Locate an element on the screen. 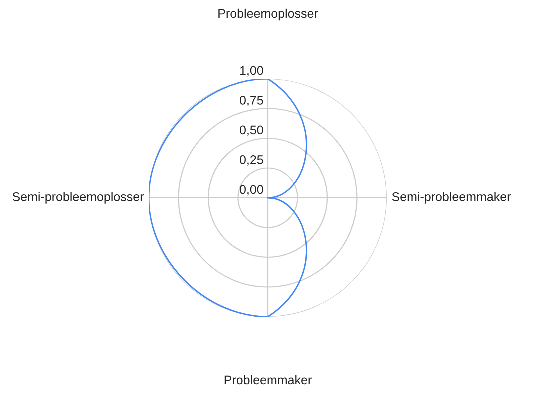 The image size is (536, 395). spoke-label: Probleemmaker is located at coordinates (268, 380).